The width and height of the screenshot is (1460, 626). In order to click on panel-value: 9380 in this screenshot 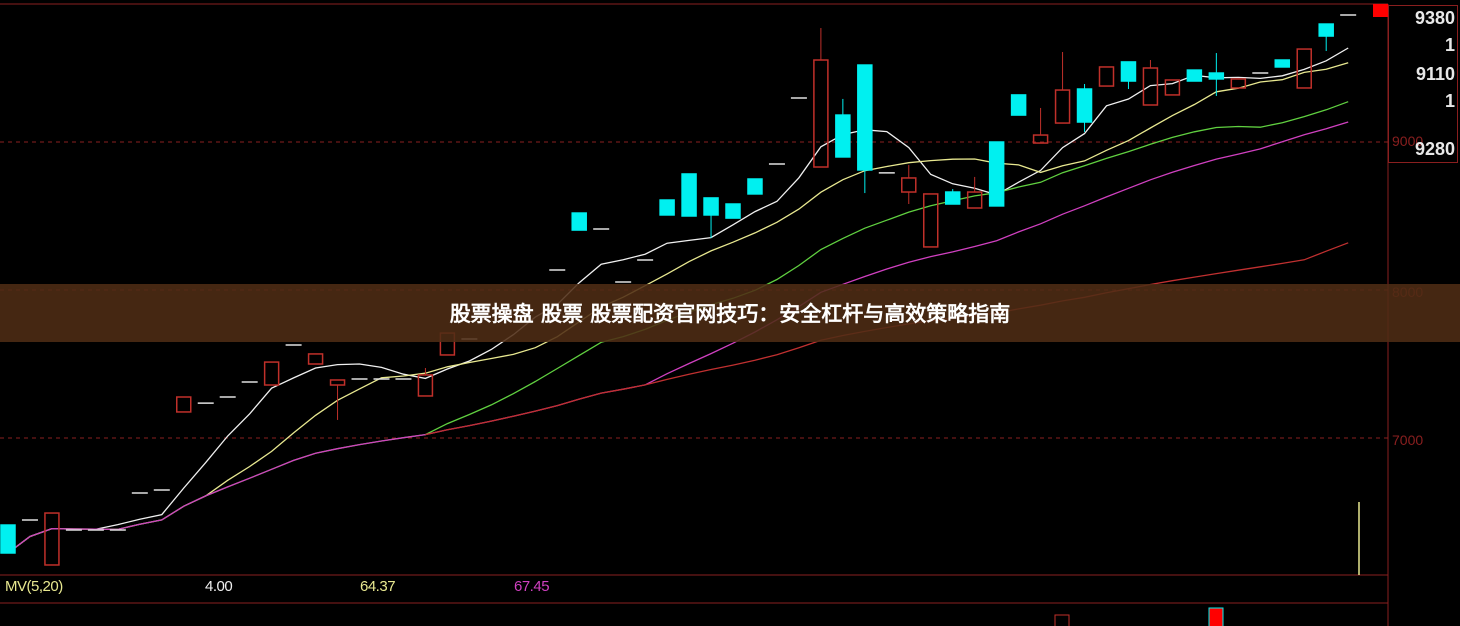, I will do `click(1434, 18)`.